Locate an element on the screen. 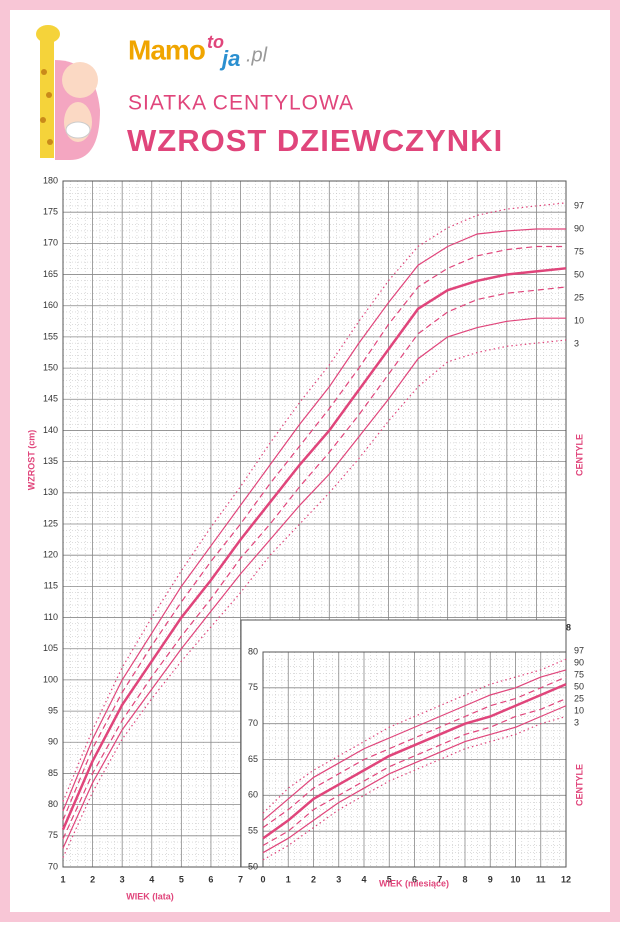 The image size is (620, 927). y-axis-label: WZROST (cm) is located at coordinates (31, 460).